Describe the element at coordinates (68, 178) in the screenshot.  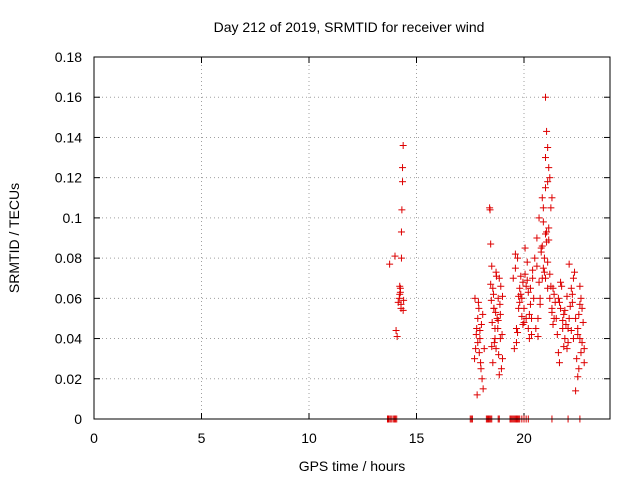
I see `y-tick-label: 0.12` at that location.